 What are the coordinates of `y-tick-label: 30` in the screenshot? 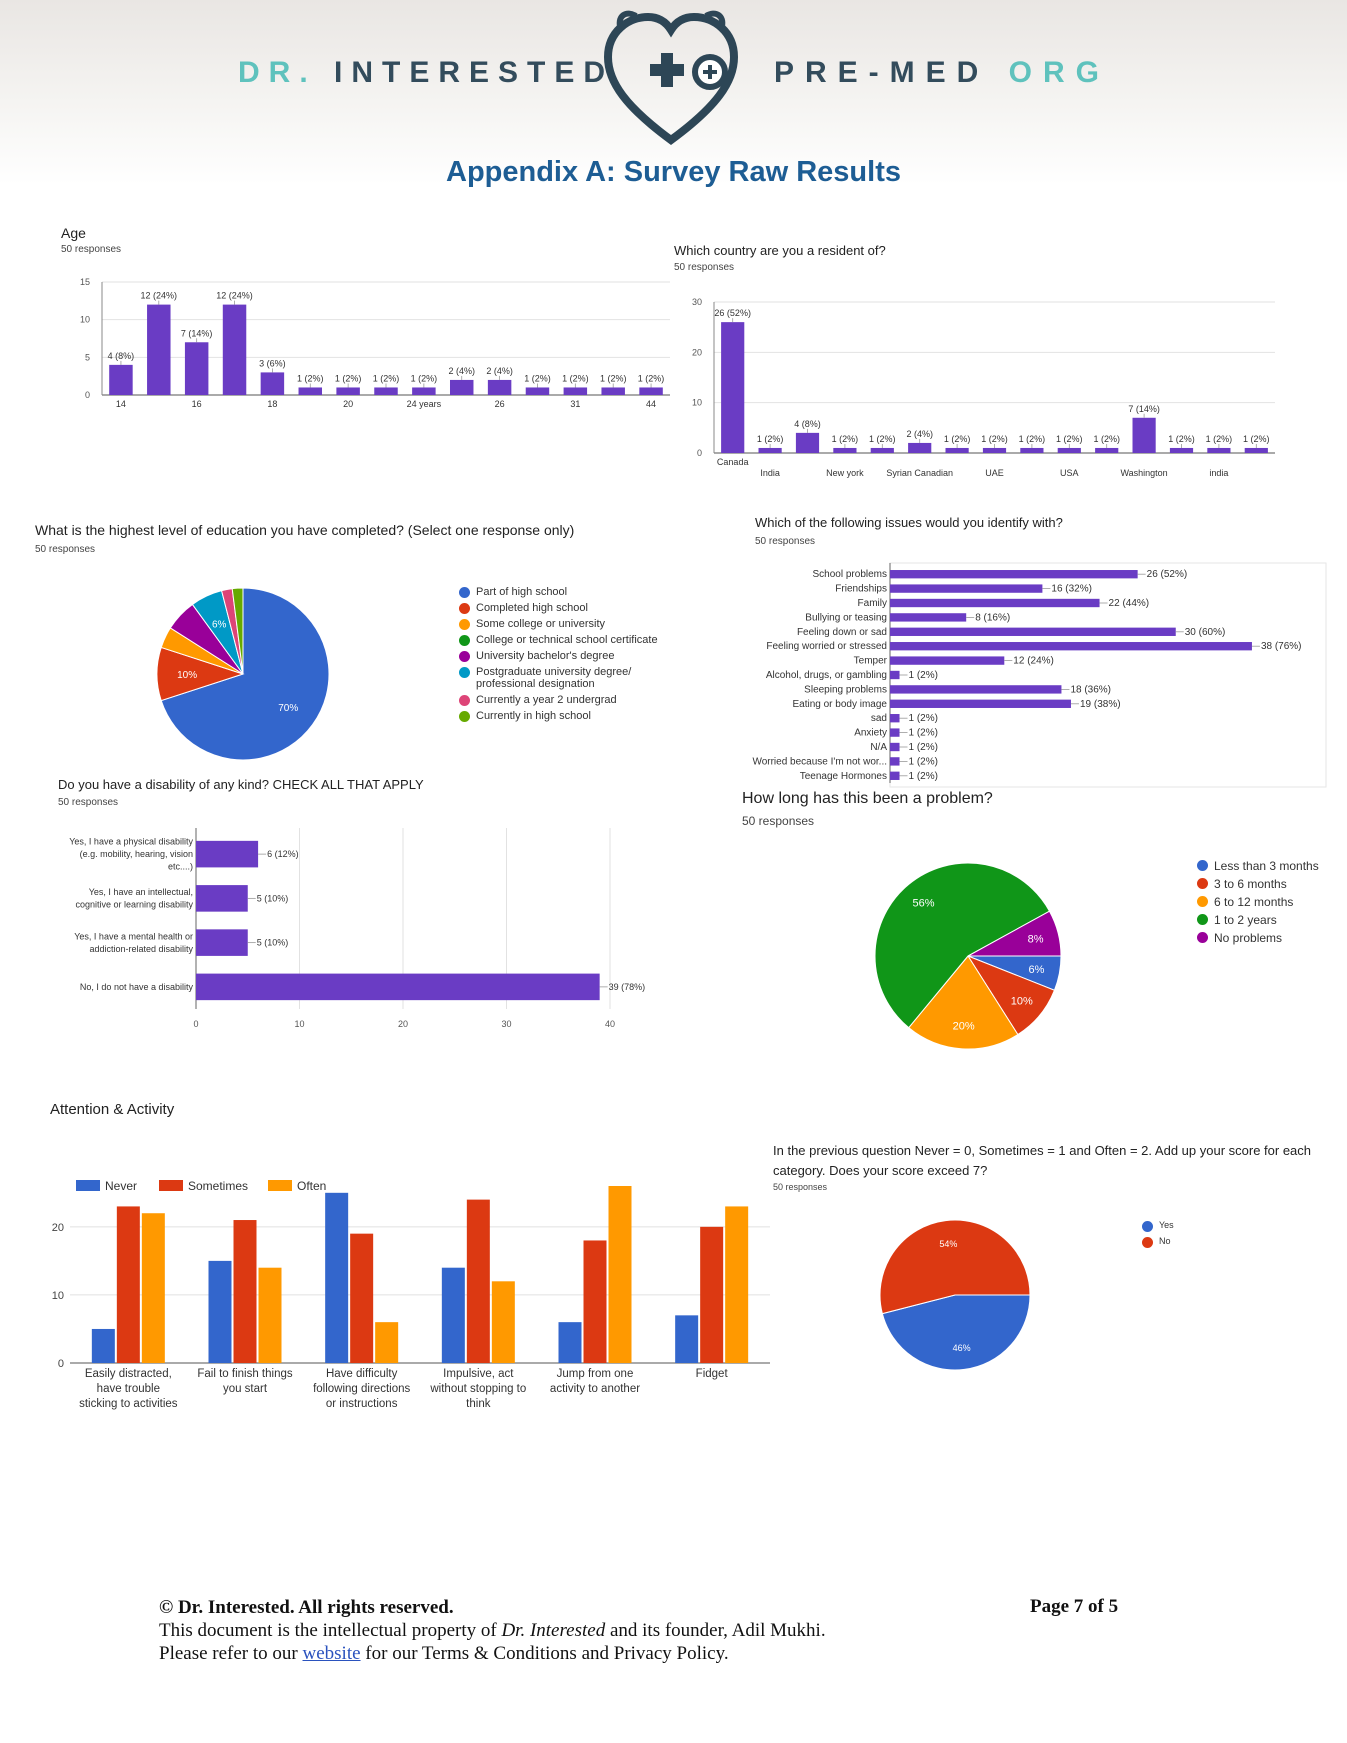 It's located at (697, 302).